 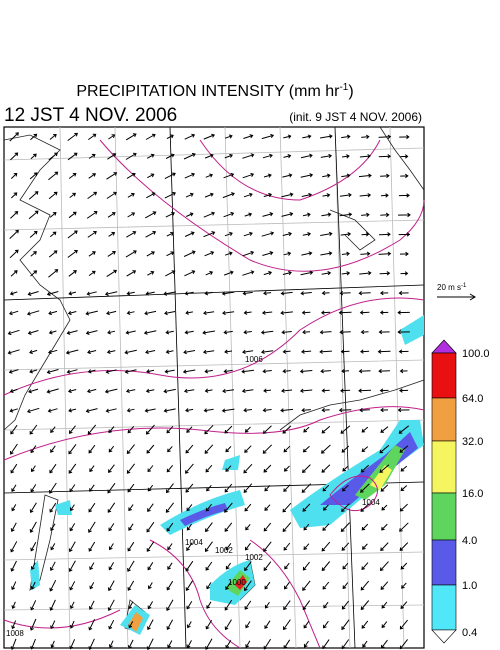 I want to click on isobar-label: 1000, so click(x=237, y=582).